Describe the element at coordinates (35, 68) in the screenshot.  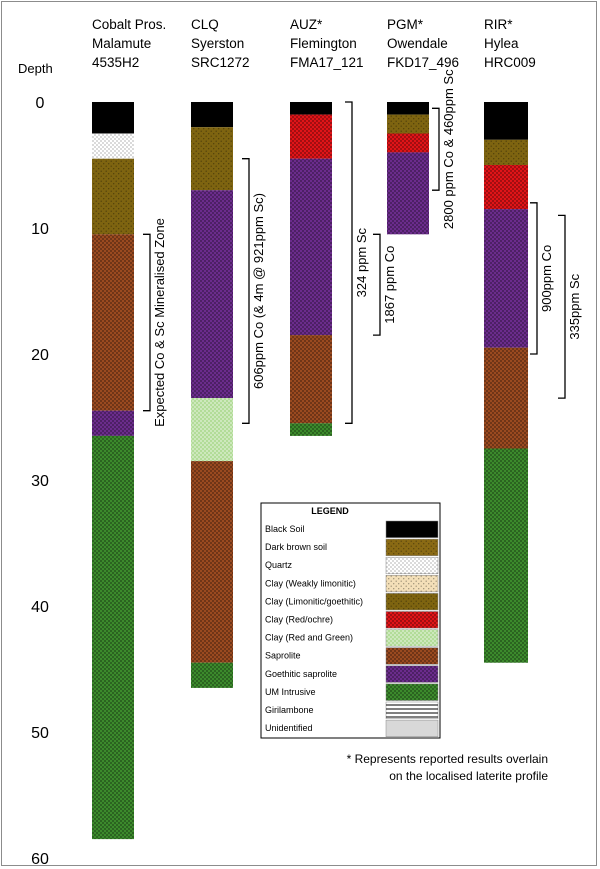
I see `depth-axis-label: Depth` at that location.